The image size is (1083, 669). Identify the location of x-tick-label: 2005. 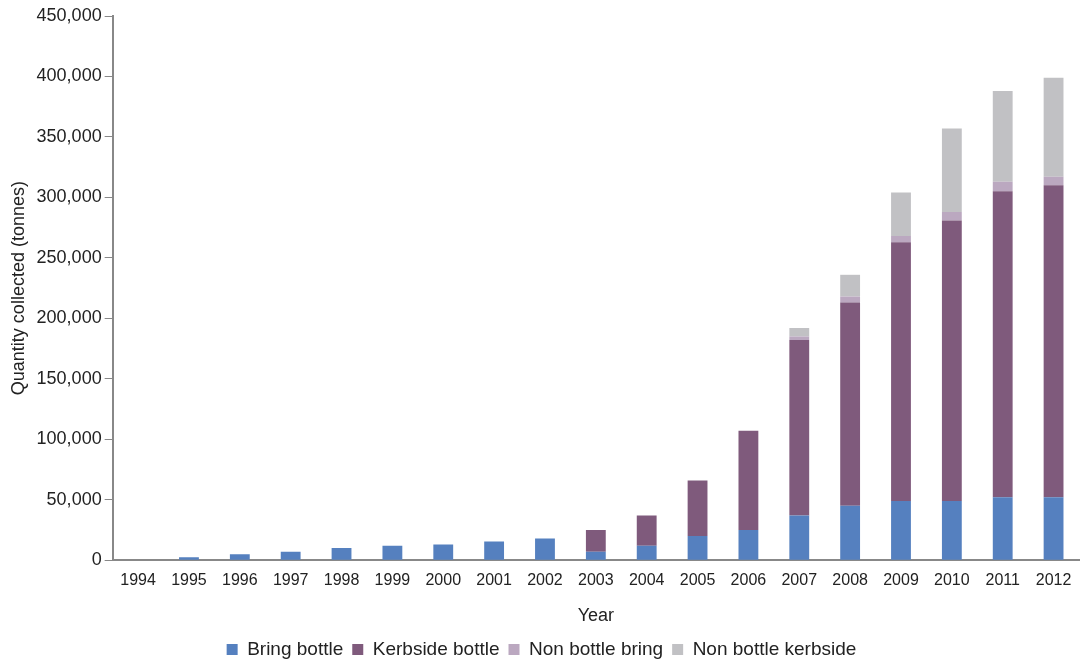
(697, 580).